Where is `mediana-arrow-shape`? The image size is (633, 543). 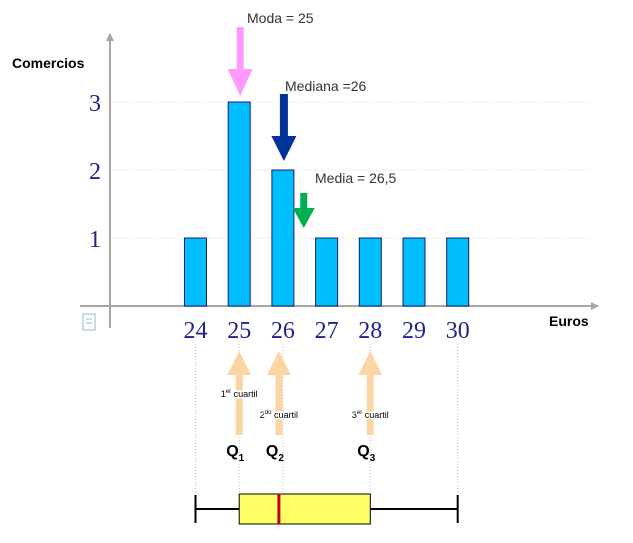
mediana-arrow-shape is located at coordinates (284, 127).